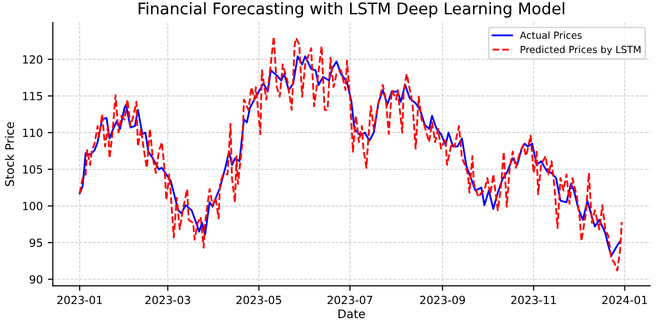 The width and height of the screenshot is (660, 323). Describe the element at coordinates (351, 313) in the screenshot. I see `x-axis-title: Date` at that location.